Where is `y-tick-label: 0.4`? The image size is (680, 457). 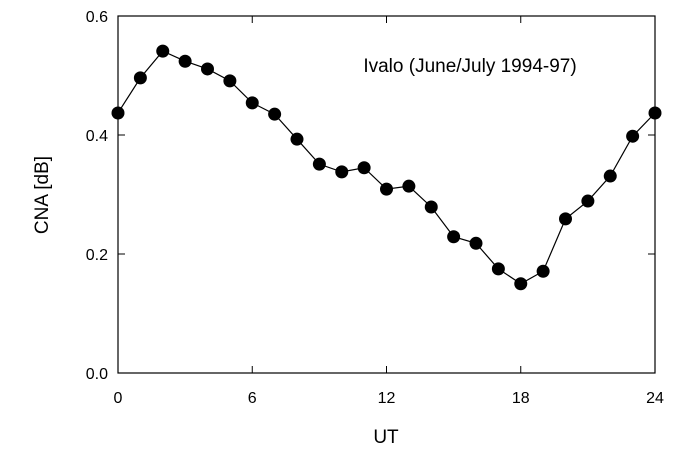
y-tick-label: 0.4 is located at coordinates (97, 136).